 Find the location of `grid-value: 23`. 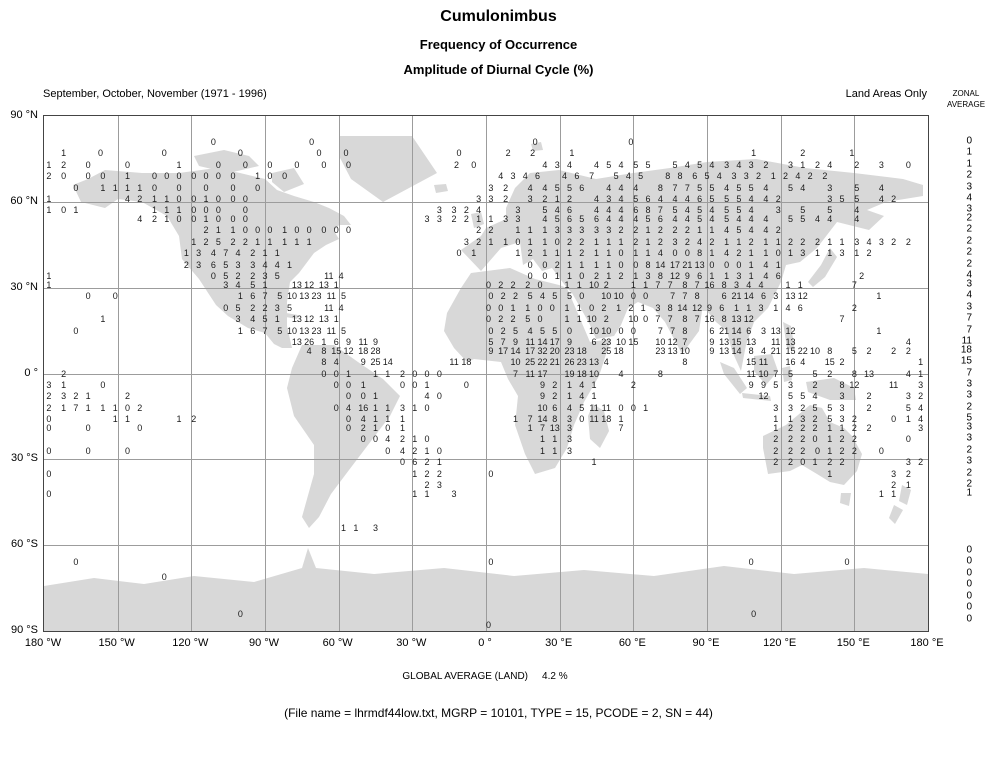

grid-value: 23 is located at coordinates (660, 350).